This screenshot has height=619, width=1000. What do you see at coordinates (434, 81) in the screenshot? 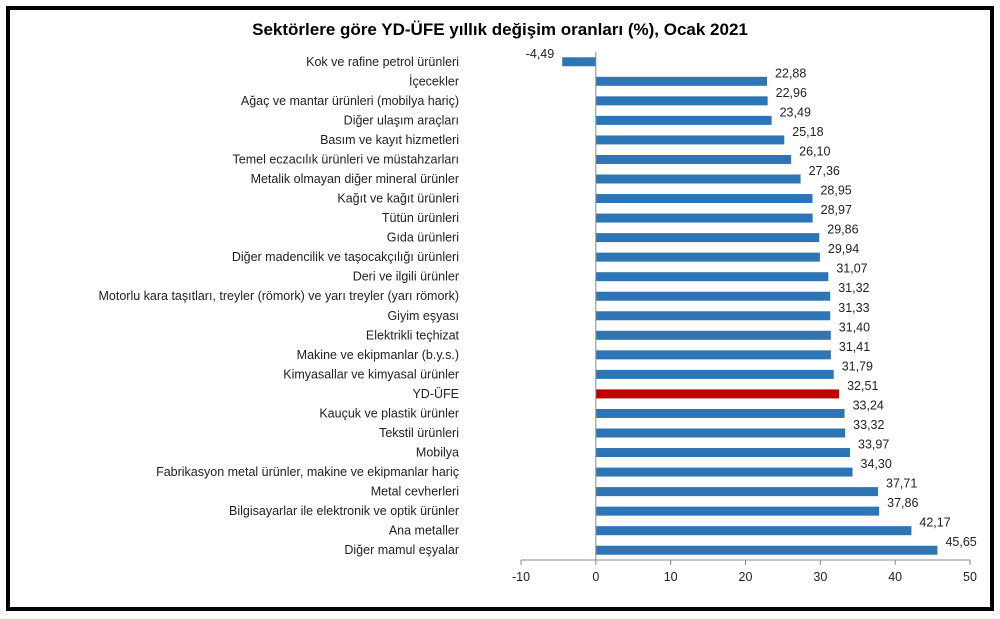
I see `category-label: İçecekler` at bounding box center [434, 81].